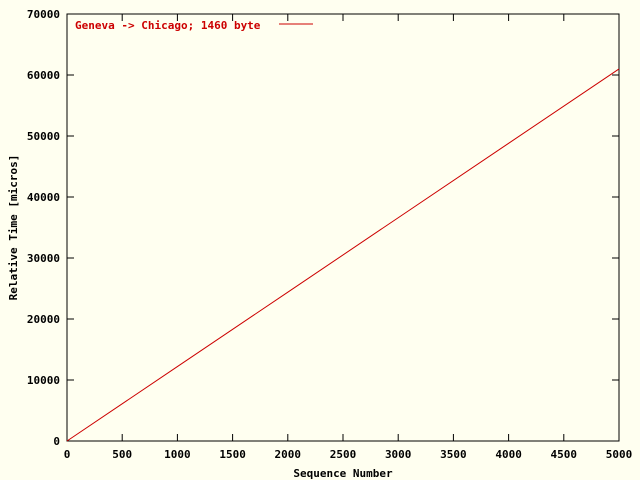  Describe the element at coordinates (56, 441) in the screenshot. I see `y-tick-label: 0` at that location.